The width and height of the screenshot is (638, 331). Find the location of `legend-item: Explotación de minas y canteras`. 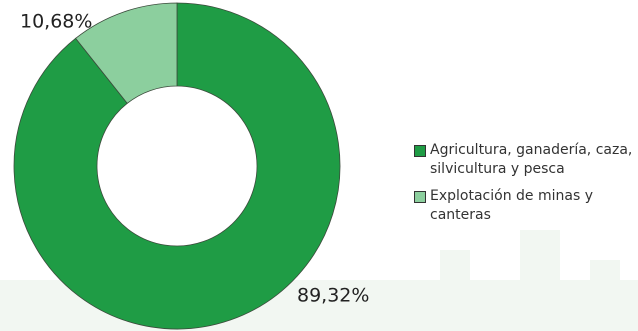

legend-item: Explotación de minas y canteras is located at coordinates (524, 206).